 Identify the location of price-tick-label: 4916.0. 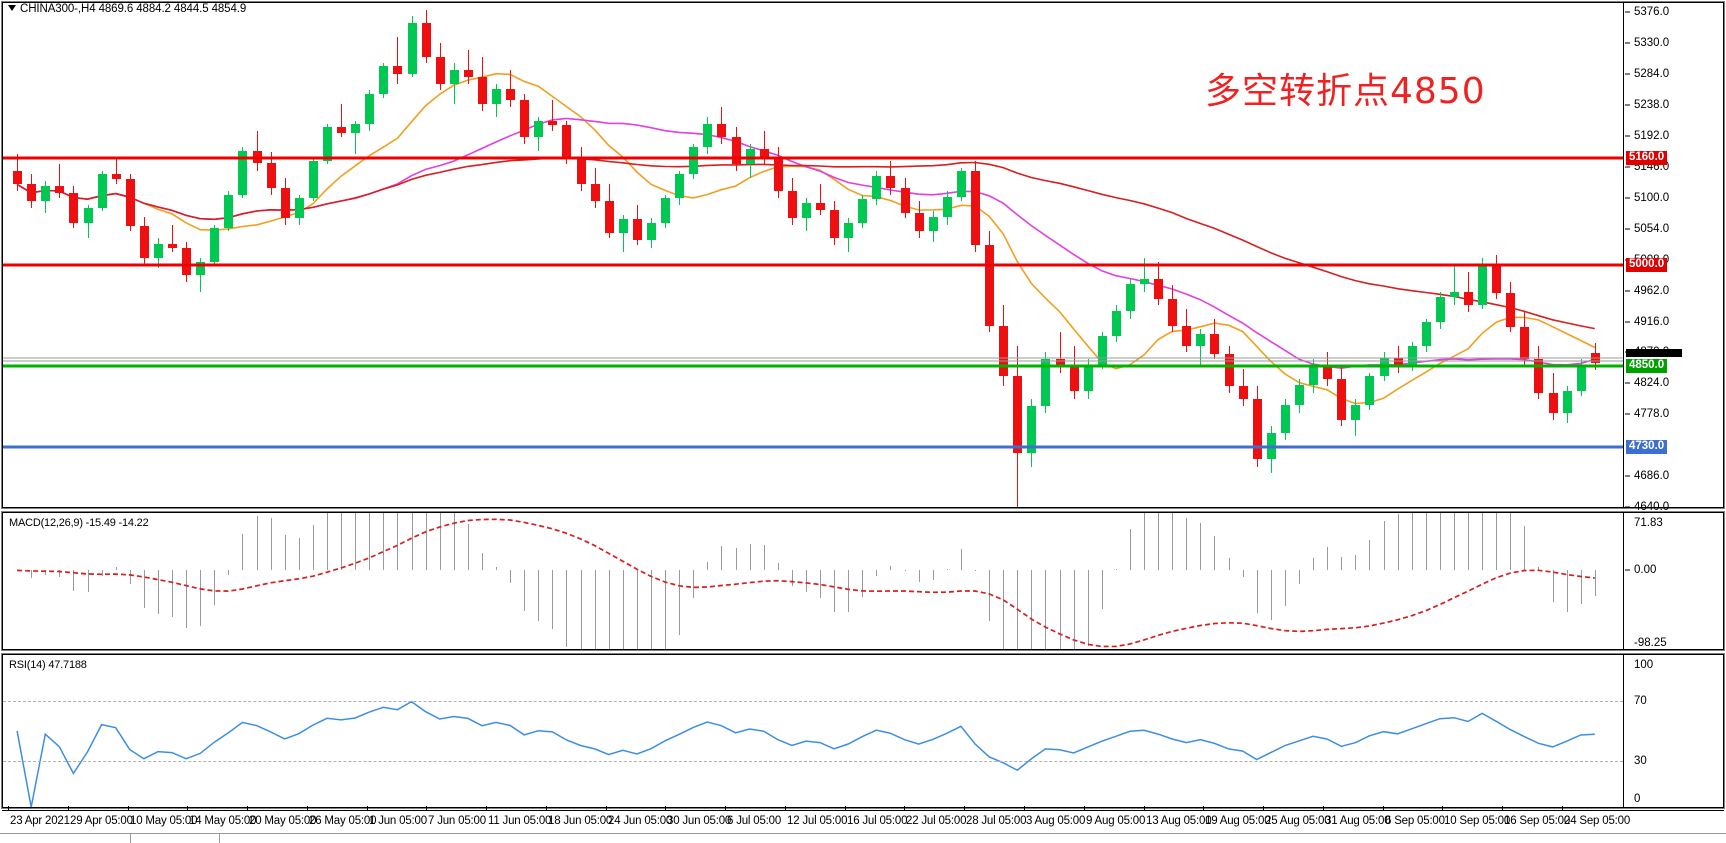
(1652, 321).